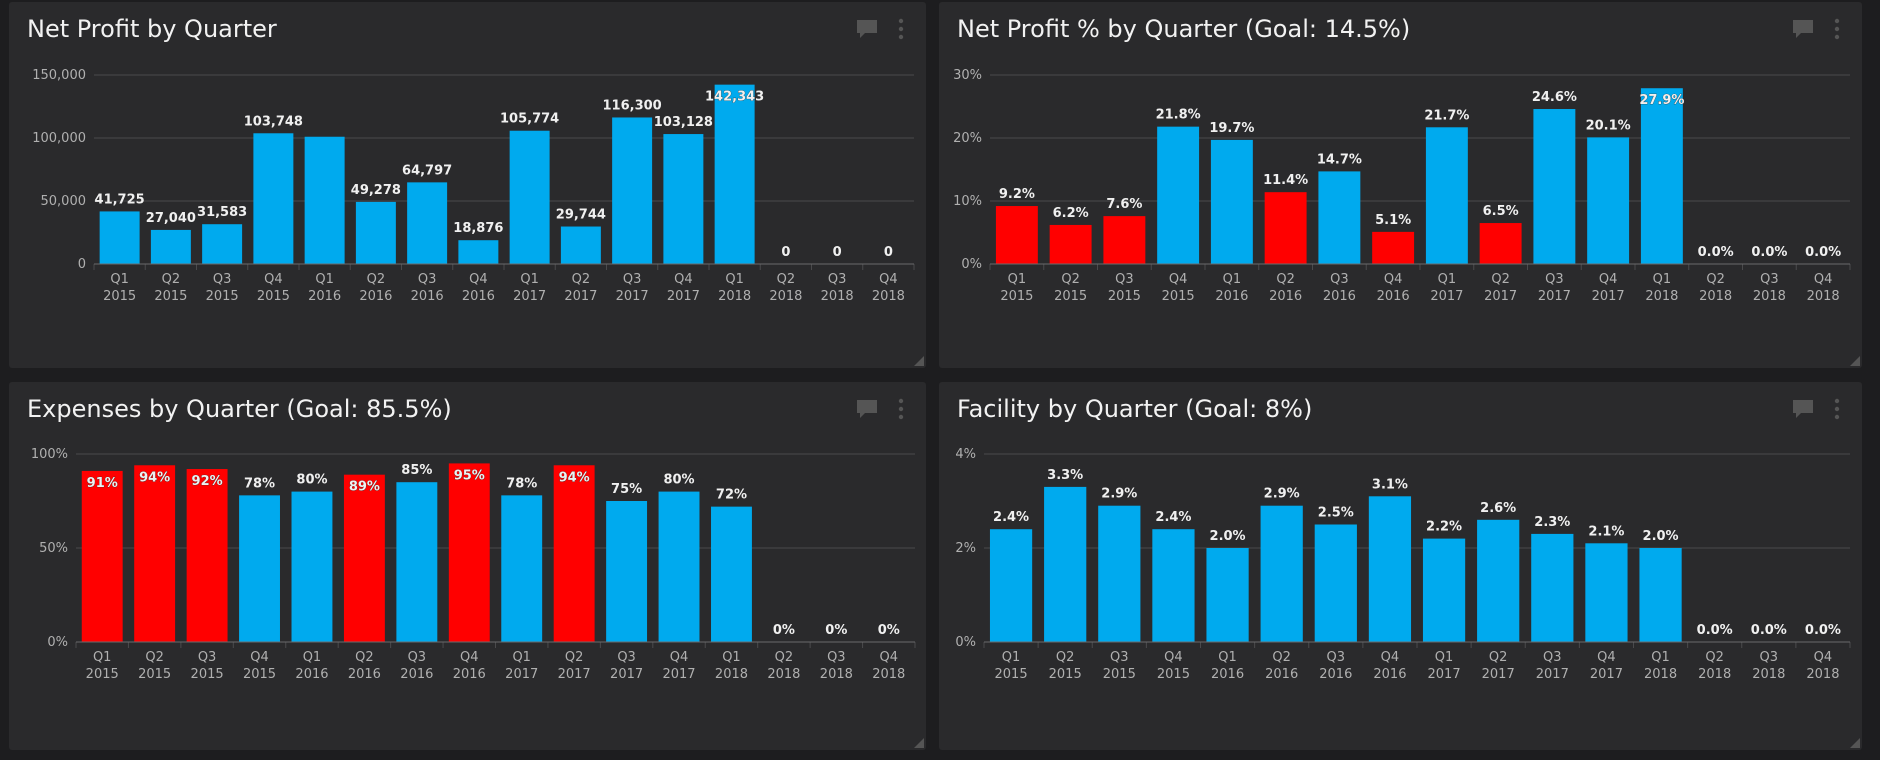  I want to click on data-label: 95%, so click(469, 475).